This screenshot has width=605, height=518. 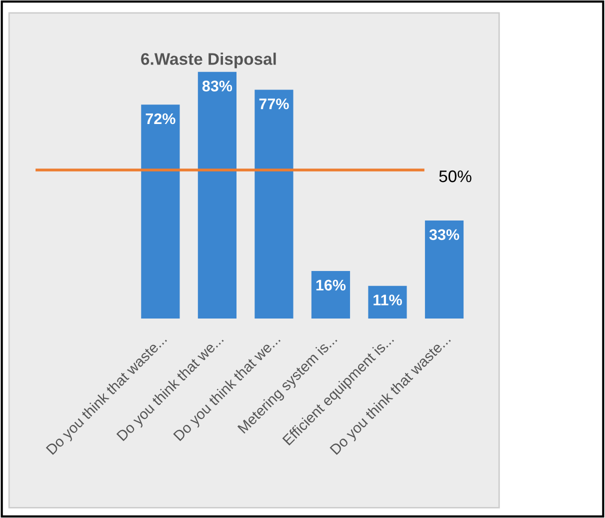 What do you see at coordinates (444, 234) in the screenshot?
I see `data-label: 33%` at bounding box center [444, 234].